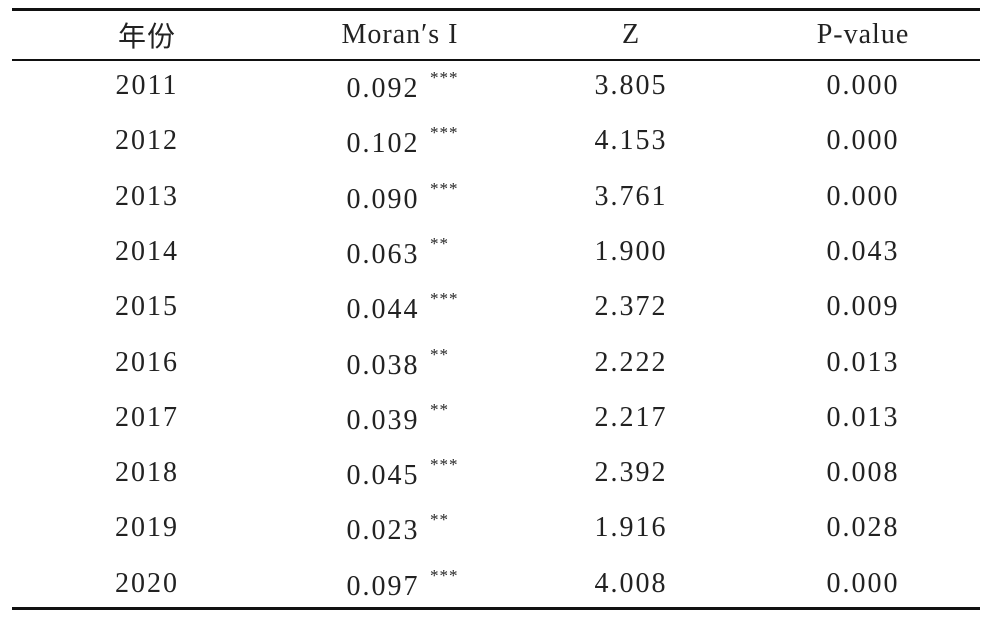 The height and width of the screenshot is (624, 992). I want to click on p-value-cell: 0.028, so click(863, 528).